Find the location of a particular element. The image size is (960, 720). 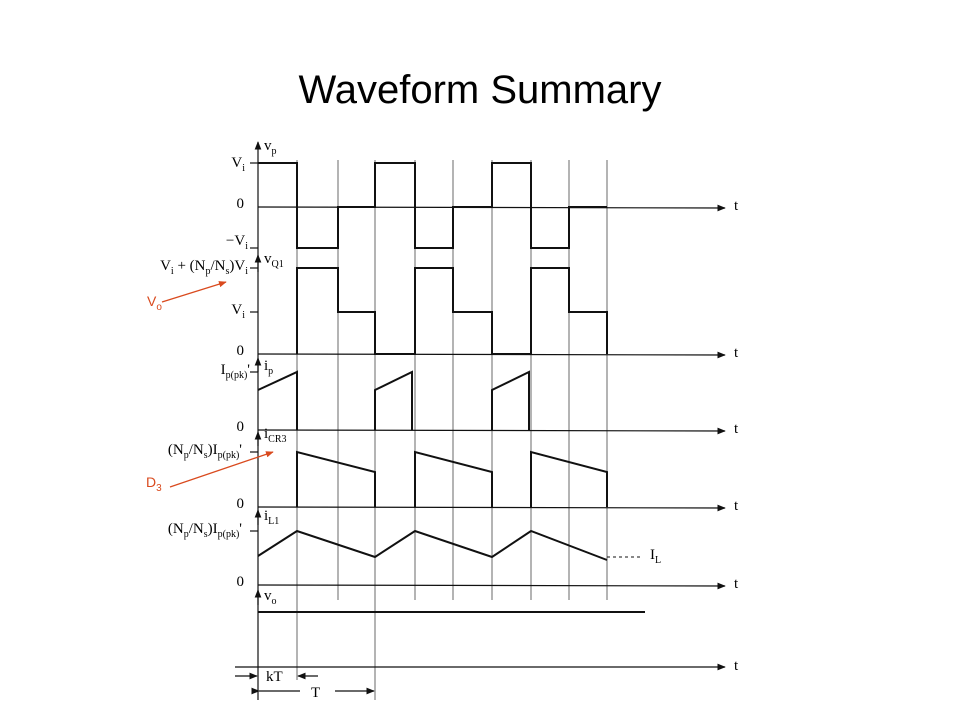

annotation-part: V is located at coordinates (152, 301).